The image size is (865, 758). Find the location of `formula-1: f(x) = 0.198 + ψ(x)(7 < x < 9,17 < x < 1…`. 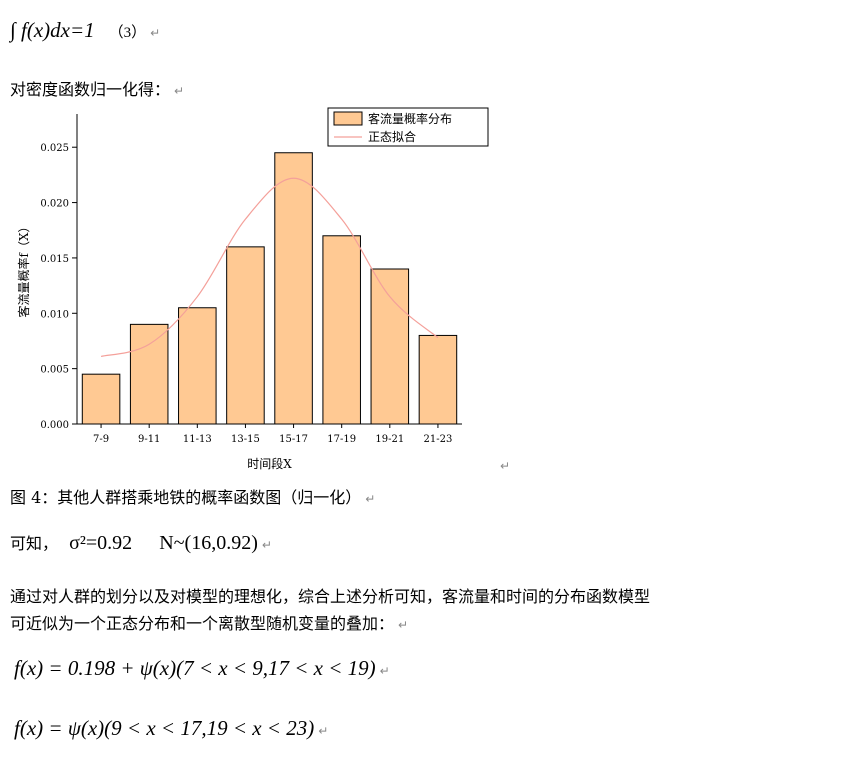

formula-1: f(x) = 0.198 + ψ(x)(7 < x < 9,17 < x < 1… is located at coordinates (202, 668).